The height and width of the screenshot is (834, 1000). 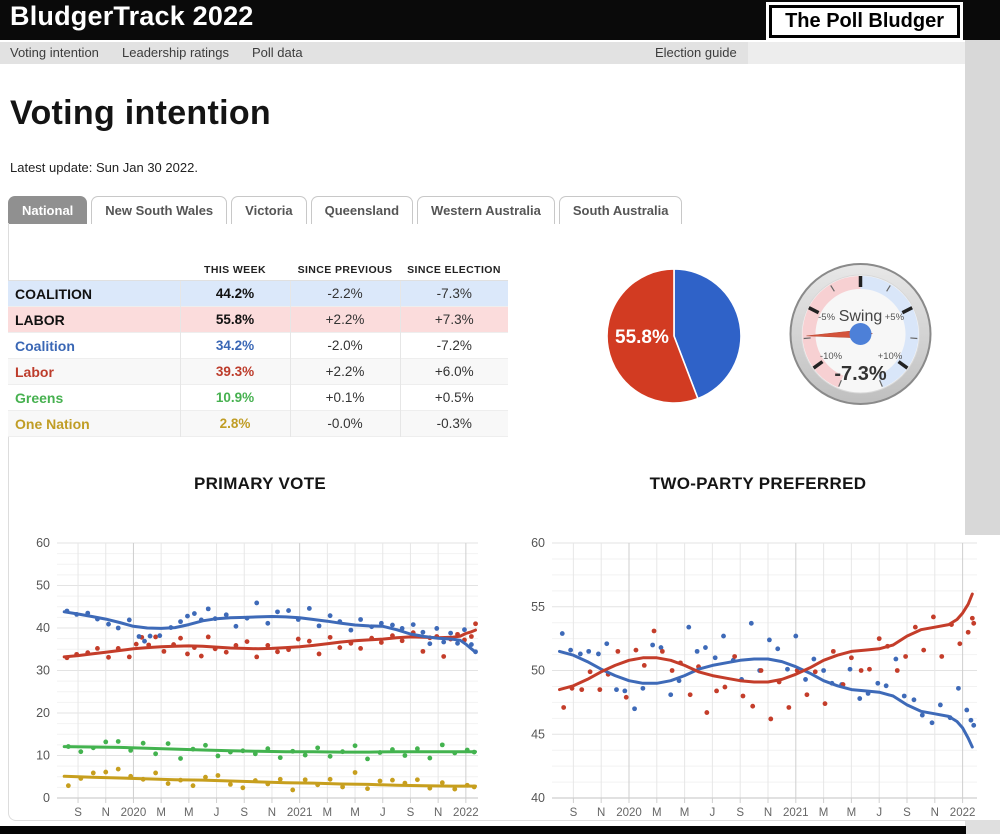 What do you see at coordinates (269, 749) in the screenshot?
I see `series-trend-greens` at bounding box center [269, 749].